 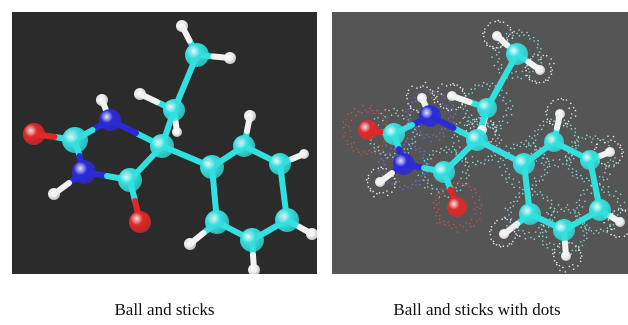 I want to click on atom-hydrogen, so click(x=304, y=154).